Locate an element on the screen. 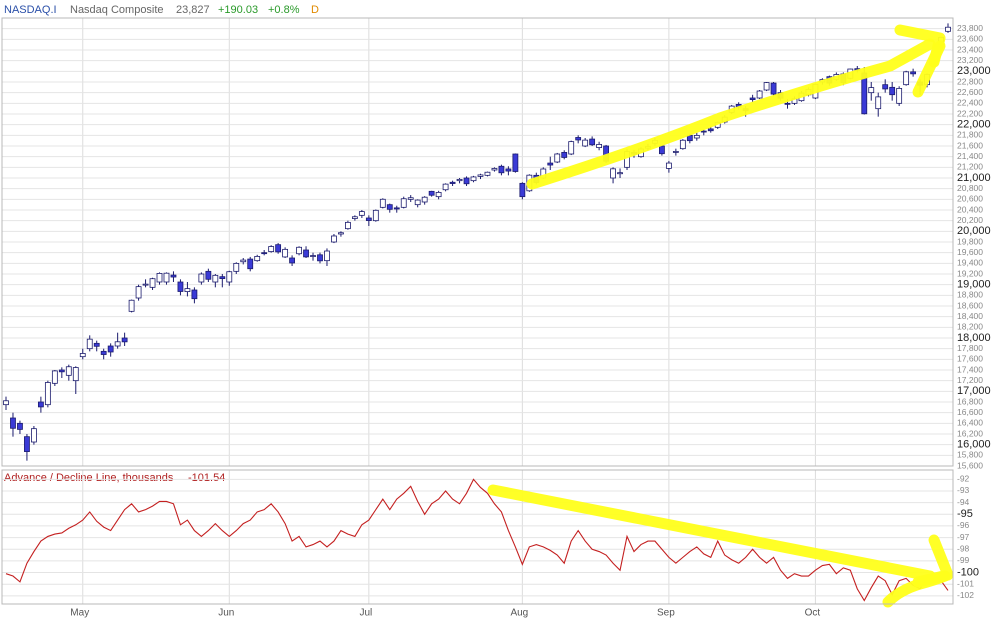 This screenshot has width=995, height=628. y-tick-label: 18,800 is located at coordinates (970, 295).